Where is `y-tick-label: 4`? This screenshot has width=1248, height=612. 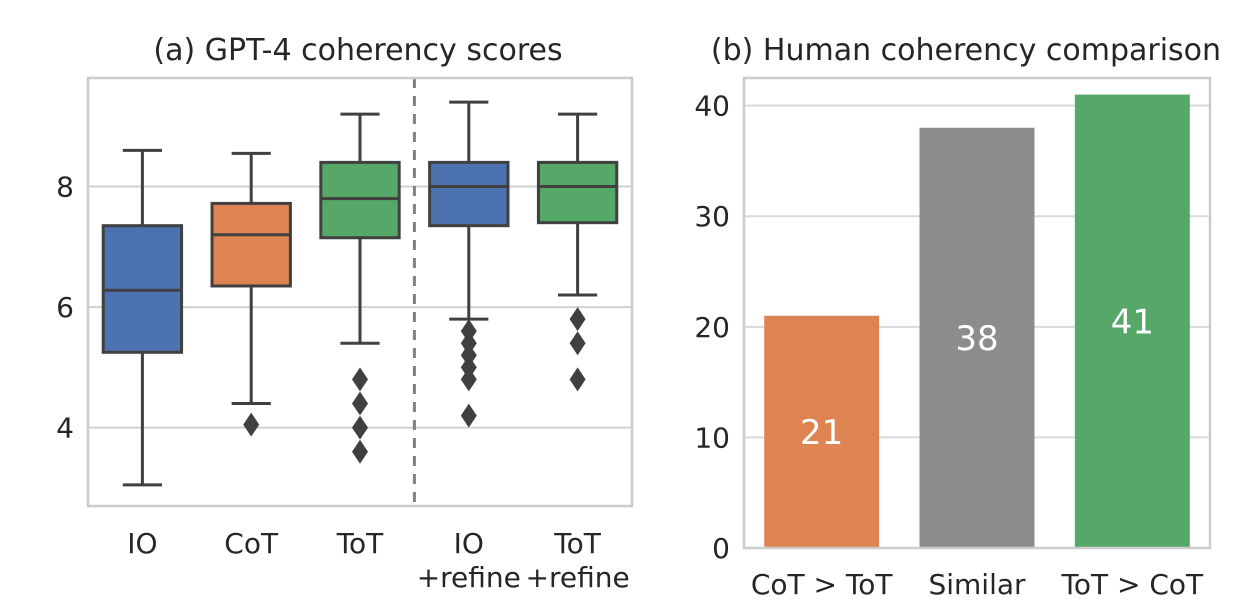
y-tick-label: 4 is located at coordinates (65, 428).